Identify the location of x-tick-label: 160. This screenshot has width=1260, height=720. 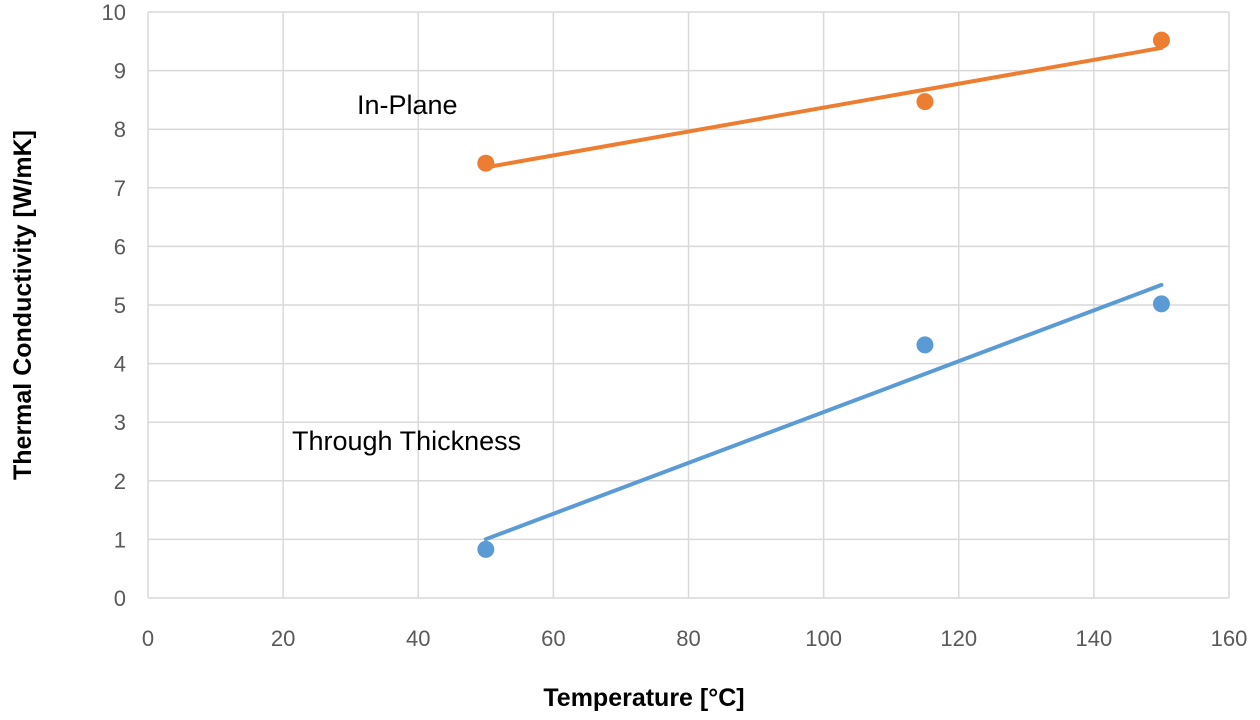
(1229, 638).